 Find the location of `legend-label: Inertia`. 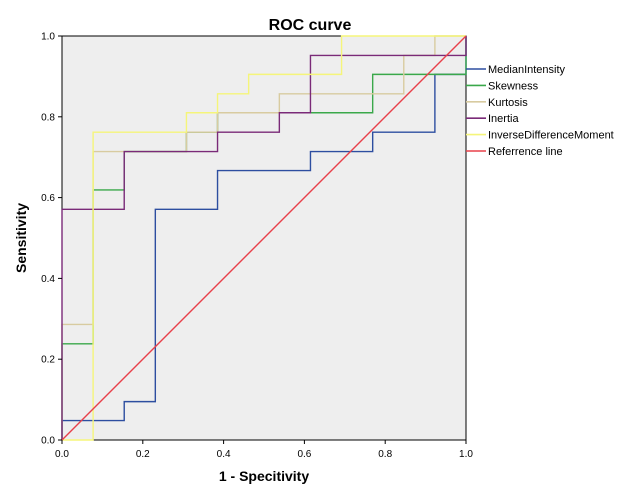

legend-label: Inertia is located at coordinates (503, 119).